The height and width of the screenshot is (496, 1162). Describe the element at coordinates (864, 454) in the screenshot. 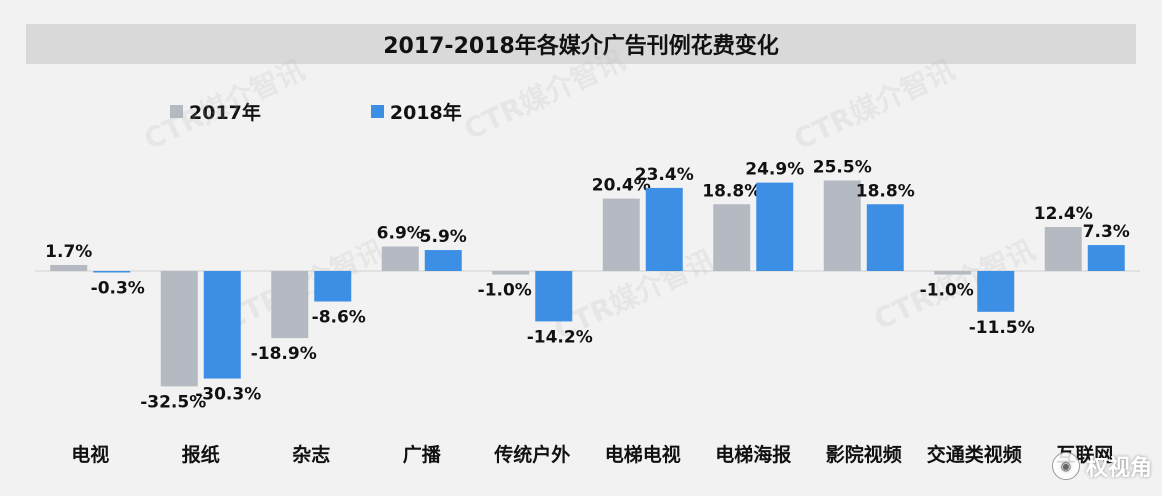

I see `category-label-7: 影院视频` at that location.